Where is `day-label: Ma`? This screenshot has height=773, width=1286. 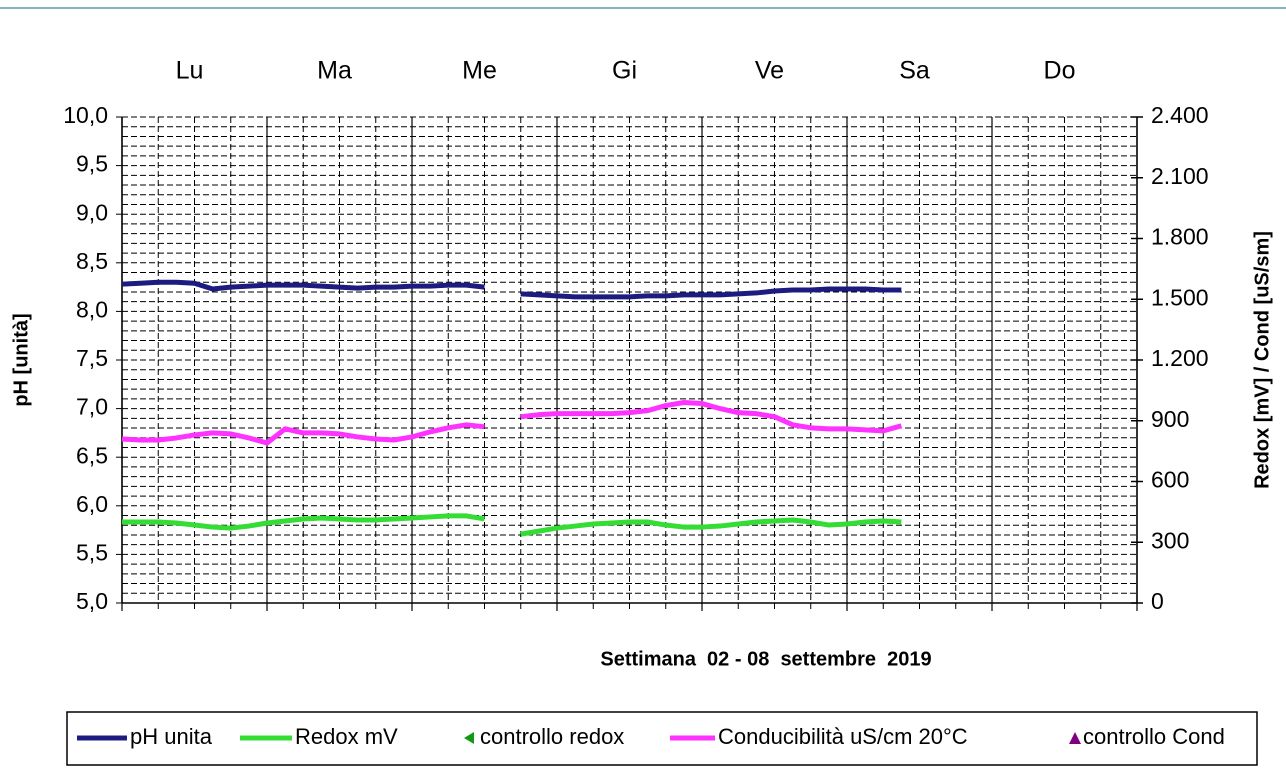
day-label: Ma is located at coordinates (334, 71).